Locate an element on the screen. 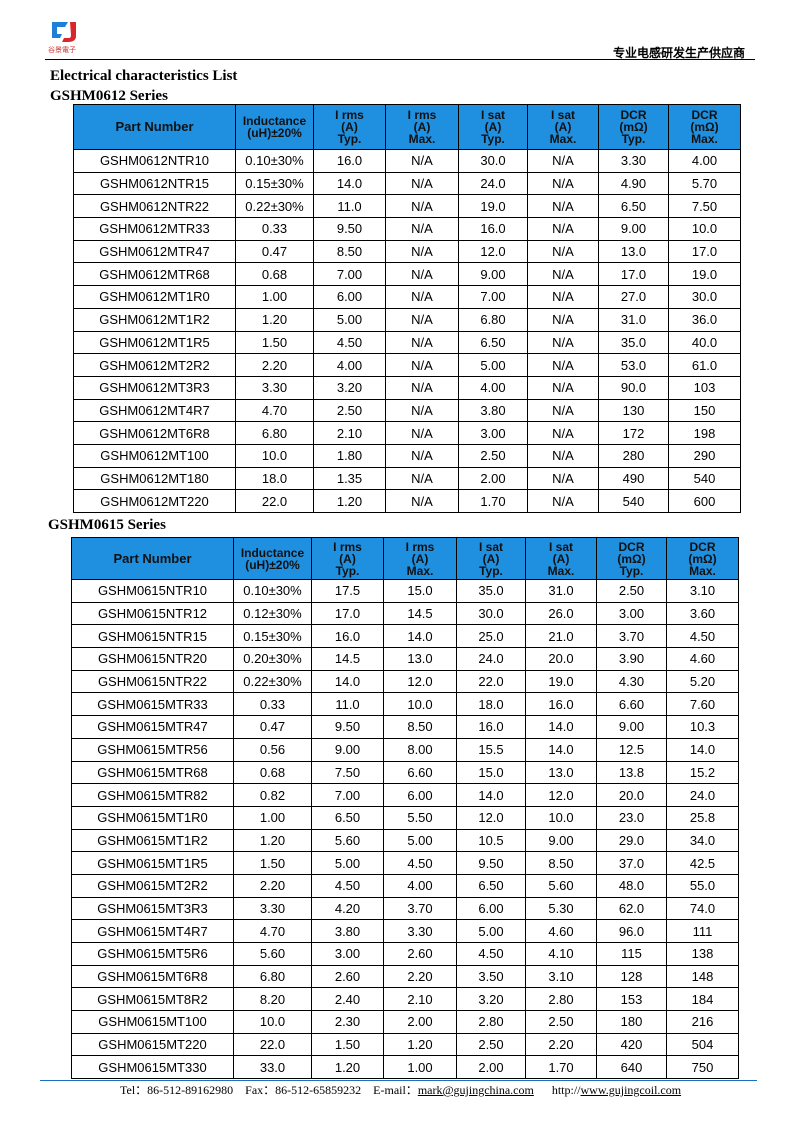 The image size is (793, 1122). table-title: GSHM0615 Series is located at coordinates (107, 525).